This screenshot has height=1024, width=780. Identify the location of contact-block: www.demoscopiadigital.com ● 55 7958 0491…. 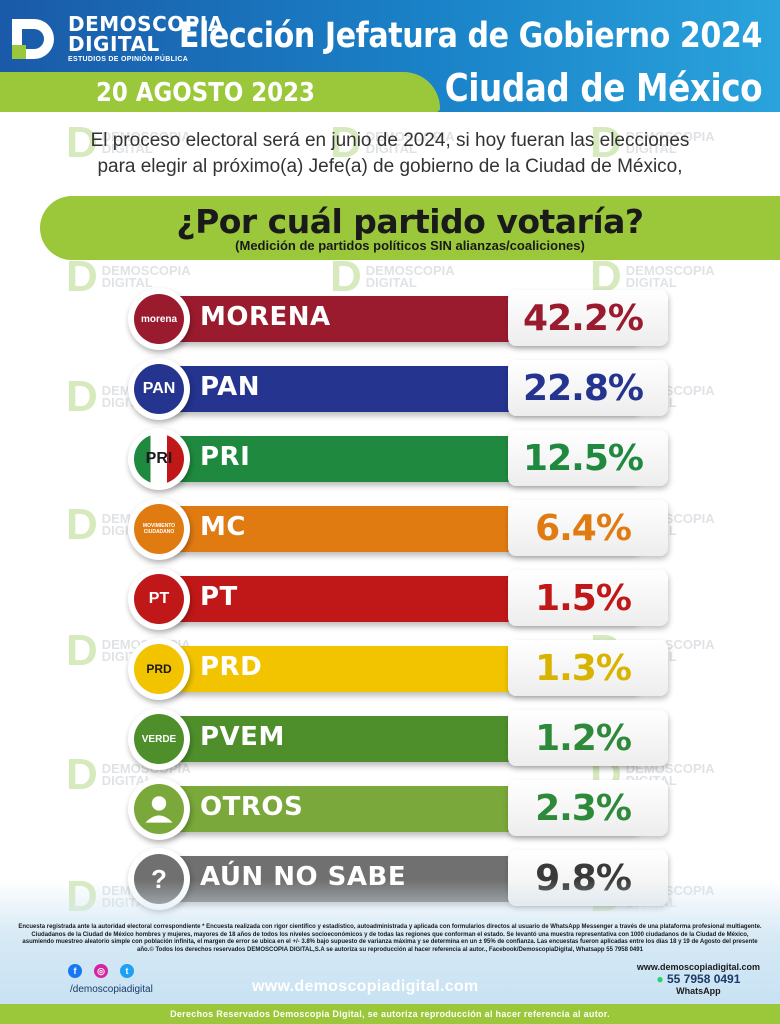
(698, 979).